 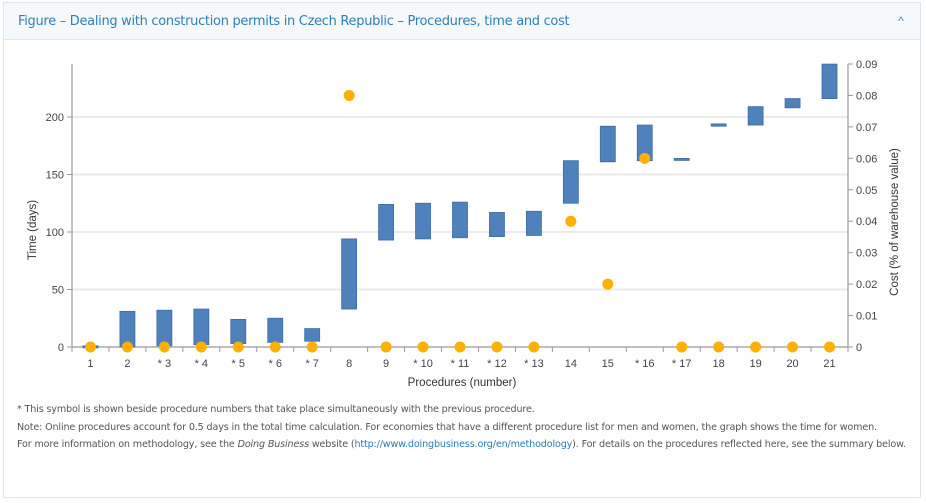 What do you see at coordinates (755, 364) in the screenshot?
I see `x-tick-label: 19` at bounding box center [755, 364].